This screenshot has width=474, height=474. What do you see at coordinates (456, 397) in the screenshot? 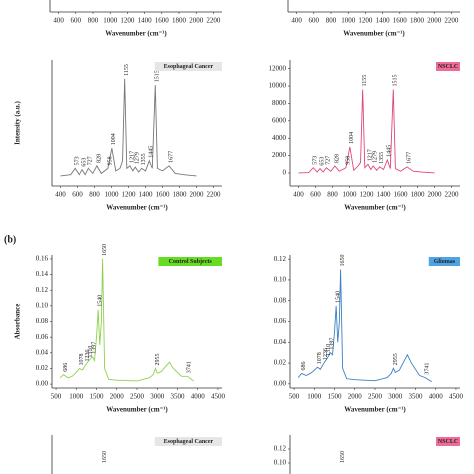
I see `x-tick-label: 4500` at bounding box center [456, 397].